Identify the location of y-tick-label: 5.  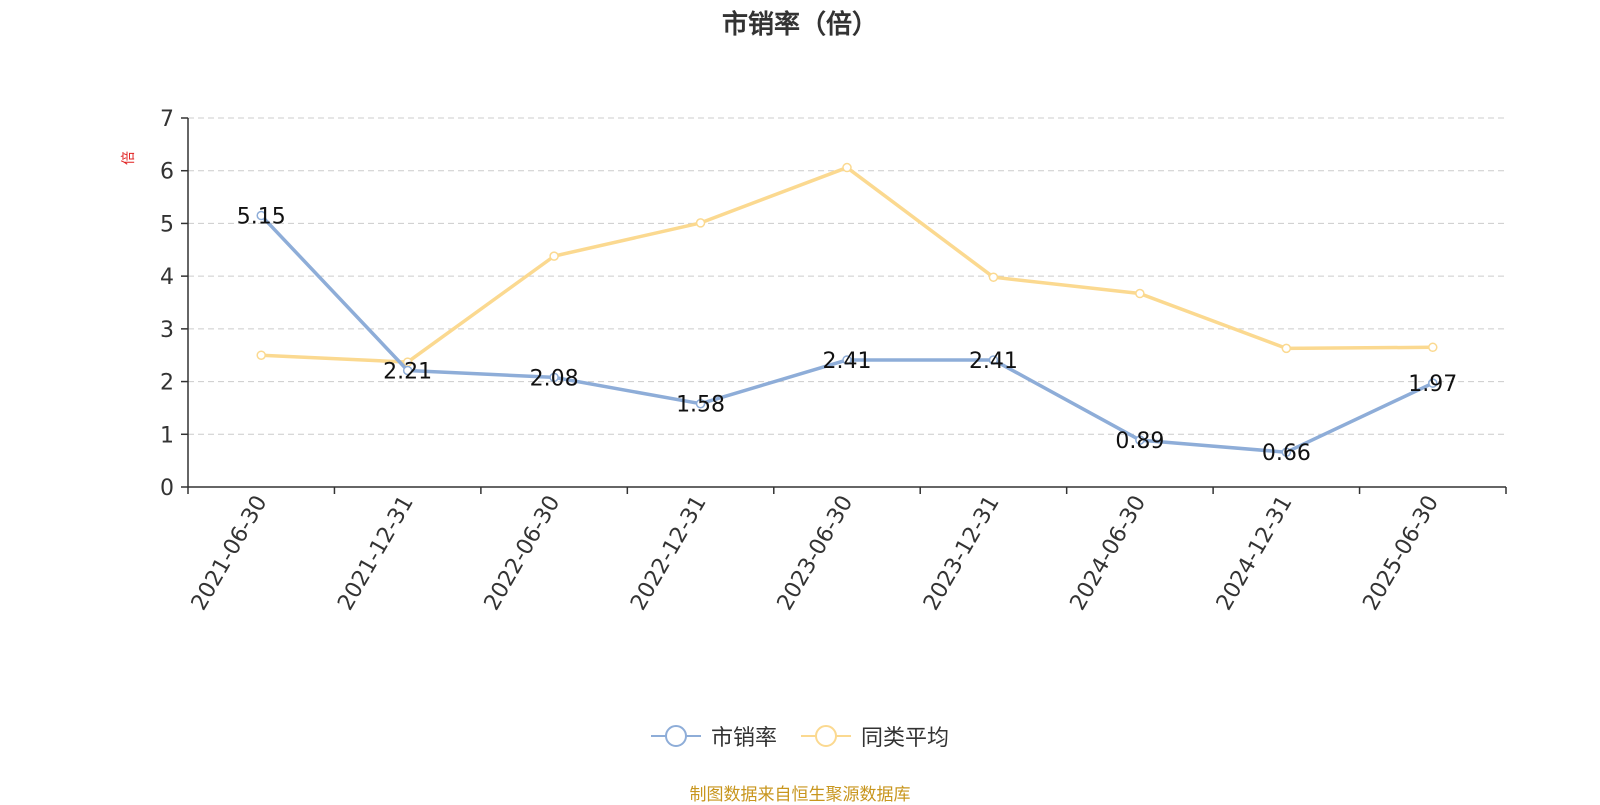
(167, 224).